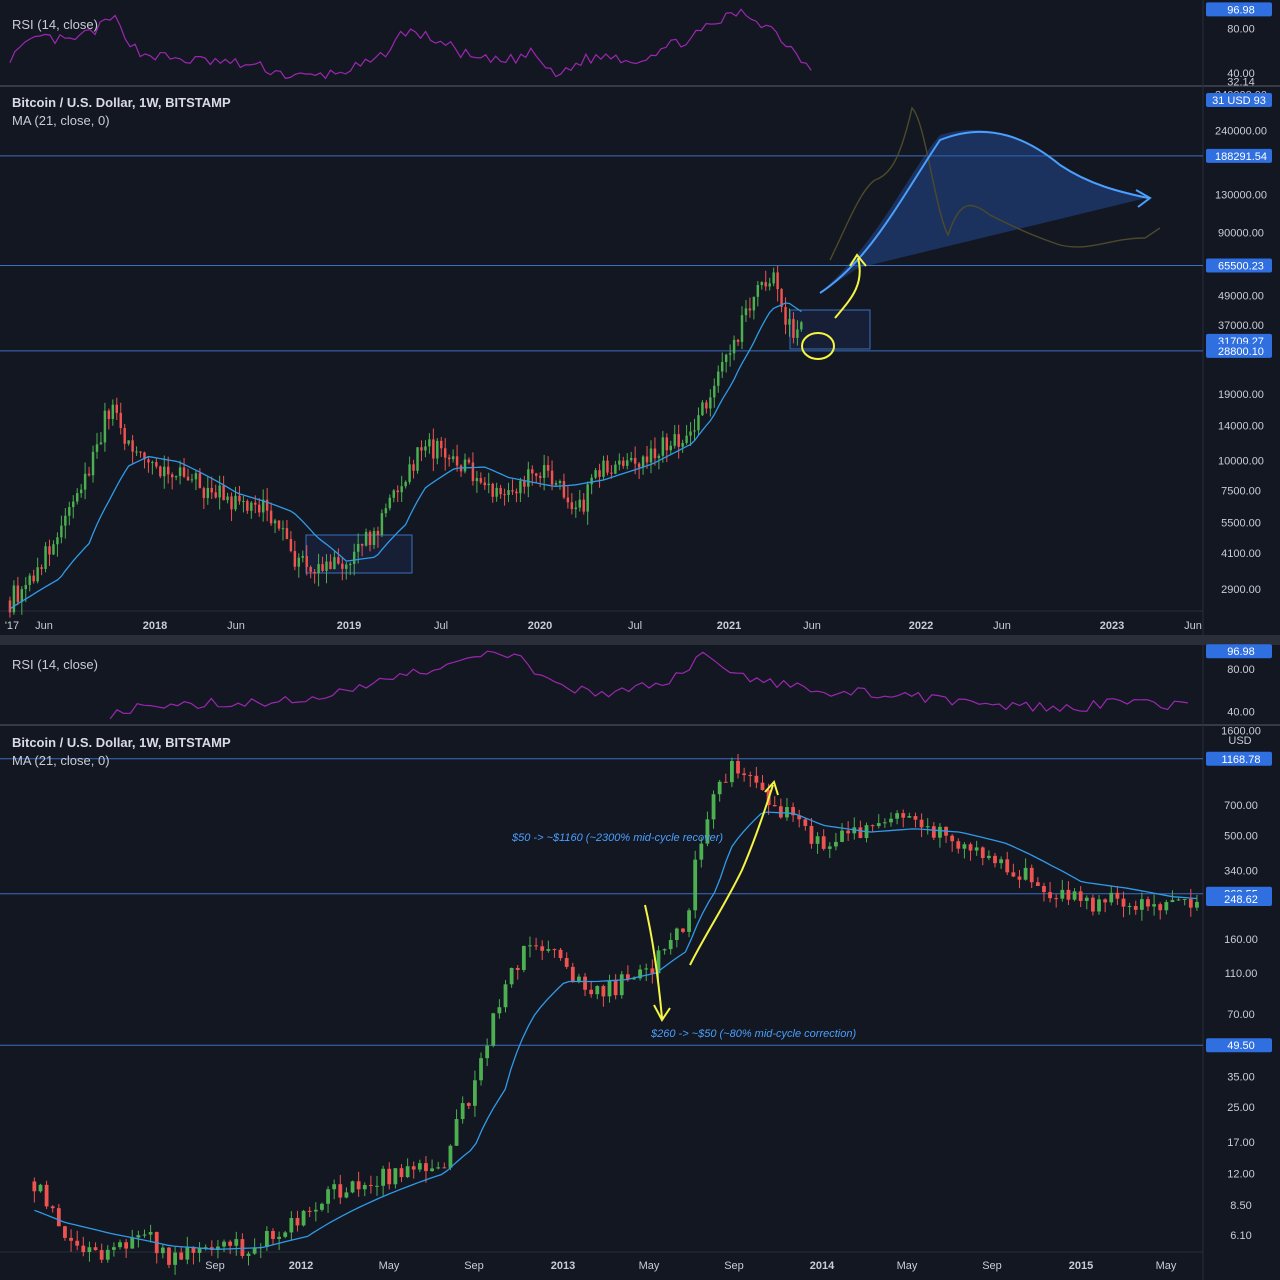 Image resolution: width=1280 pixels, height=1280 pixels. Describe the element at coordinates (1239, 101) in the screenshot. I see `axis-badge: 31 USD 93` at that location.